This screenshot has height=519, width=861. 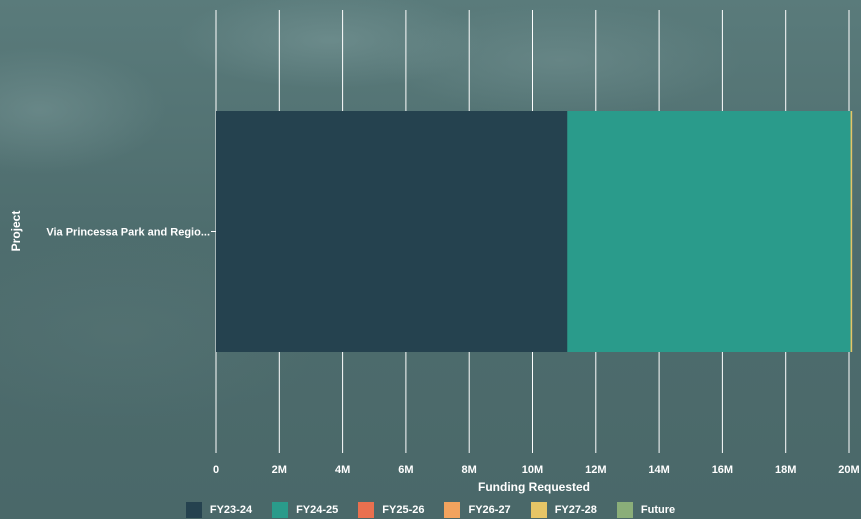 What do you see at coordinates (532, 470) in the screenshot?
I see `x-tick-label: 10M` at bounding box center [532, 470].